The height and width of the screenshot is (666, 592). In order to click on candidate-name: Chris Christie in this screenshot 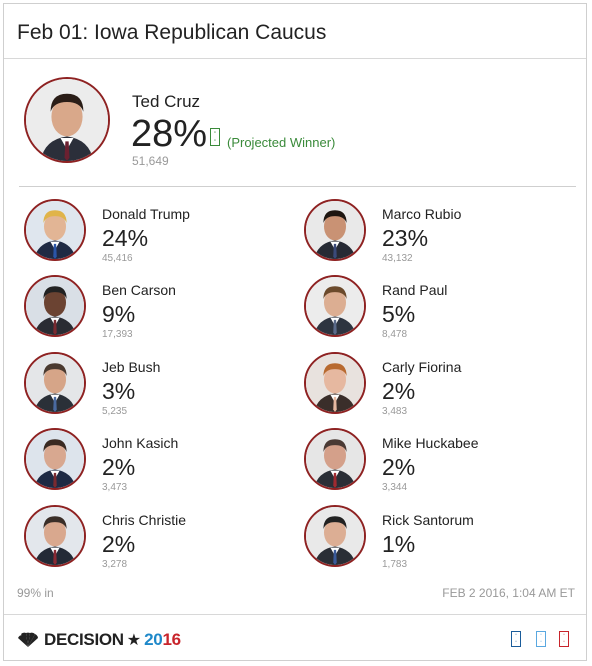, I will do `click(144, 520)`.